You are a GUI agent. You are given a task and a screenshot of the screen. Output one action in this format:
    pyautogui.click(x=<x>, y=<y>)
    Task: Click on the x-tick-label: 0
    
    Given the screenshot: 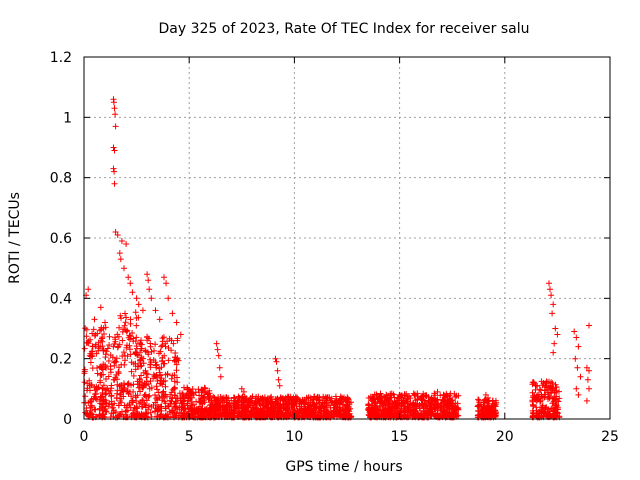 What is the action you would take?
    pyautogui.click(x=84, y=437)
    